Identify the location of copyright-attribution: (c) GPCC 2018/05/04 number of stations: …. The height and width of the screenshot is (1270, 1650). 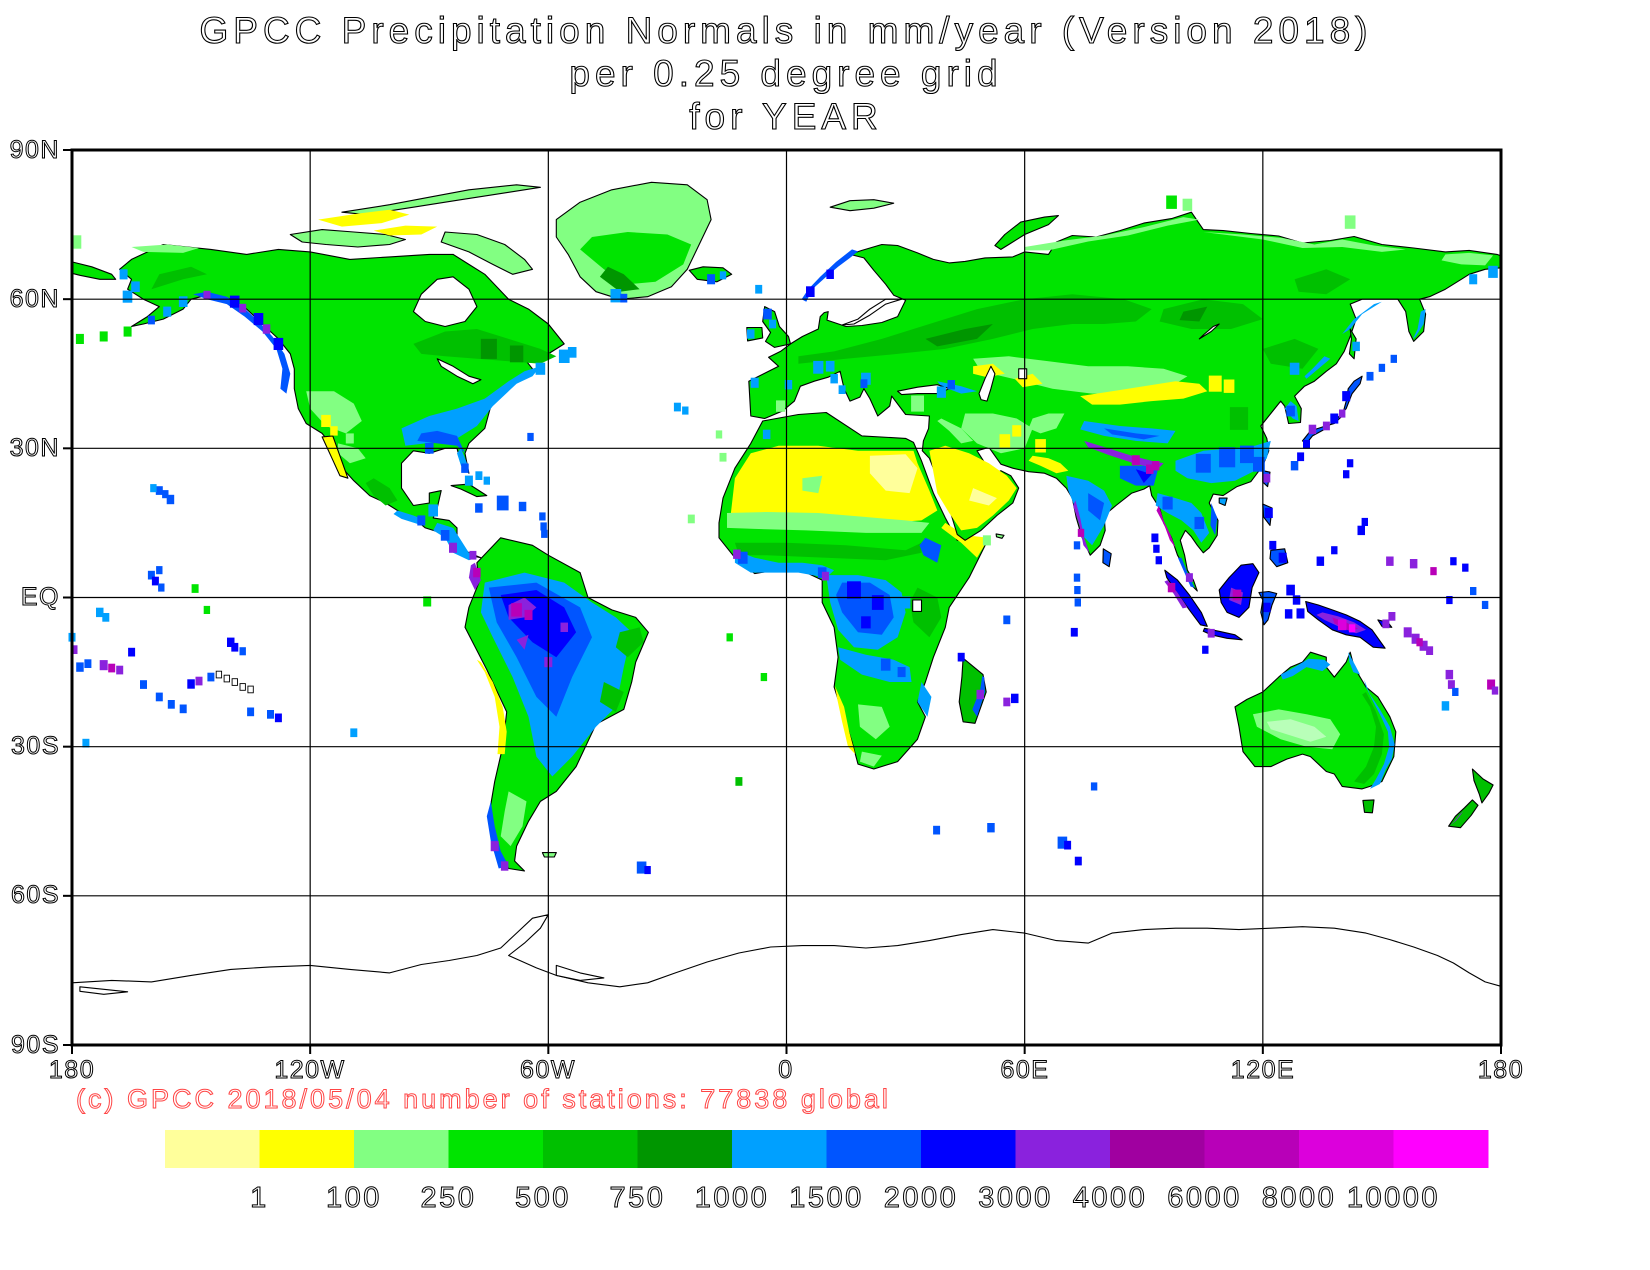
(483, 1099).